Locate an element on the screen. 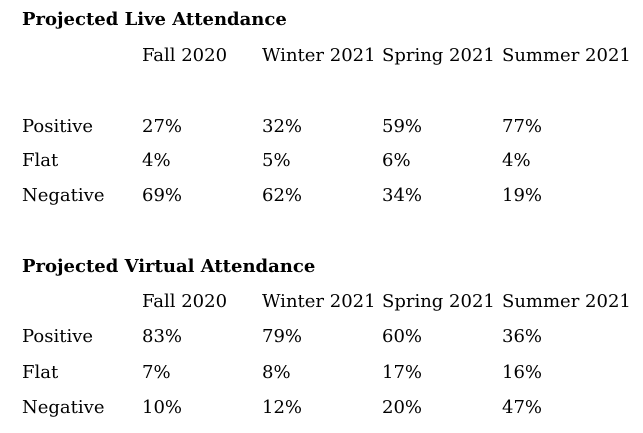  table-cell: 59% is located at coordinates (402, 126).